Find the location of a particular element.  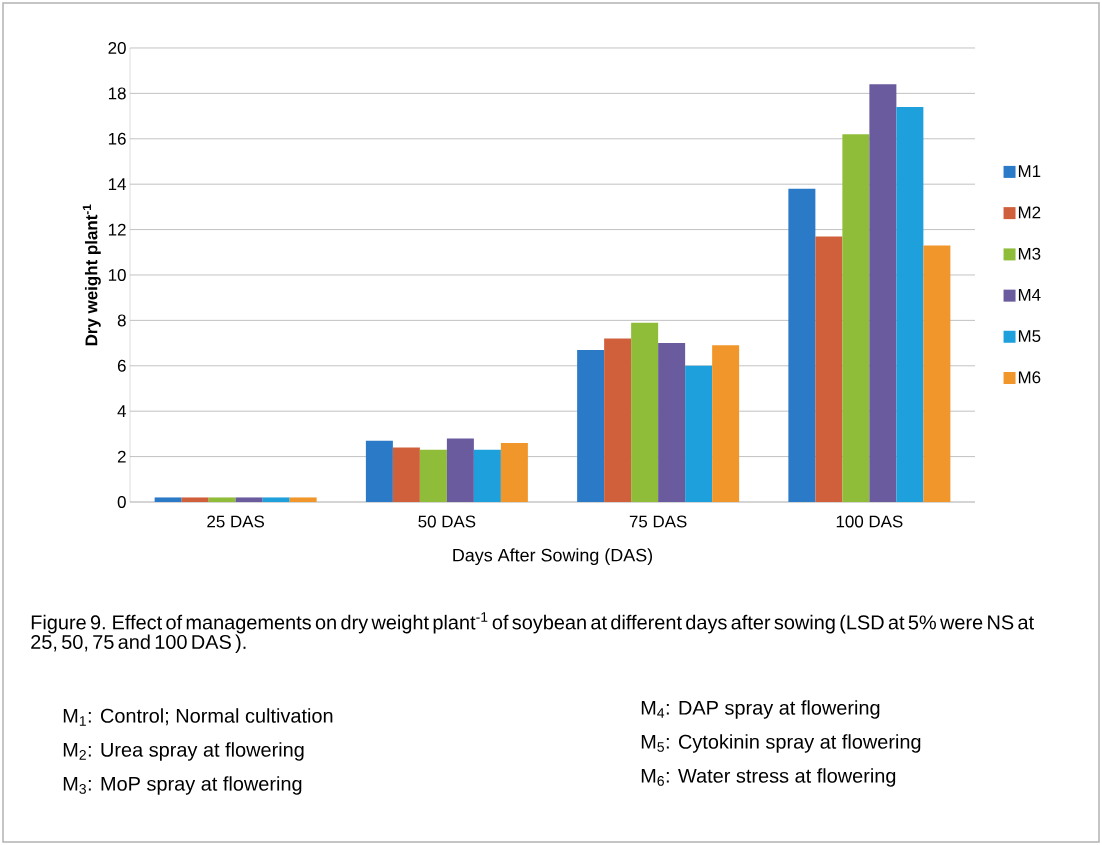

legend-label: M4 is located at coordinates (1029, 295).